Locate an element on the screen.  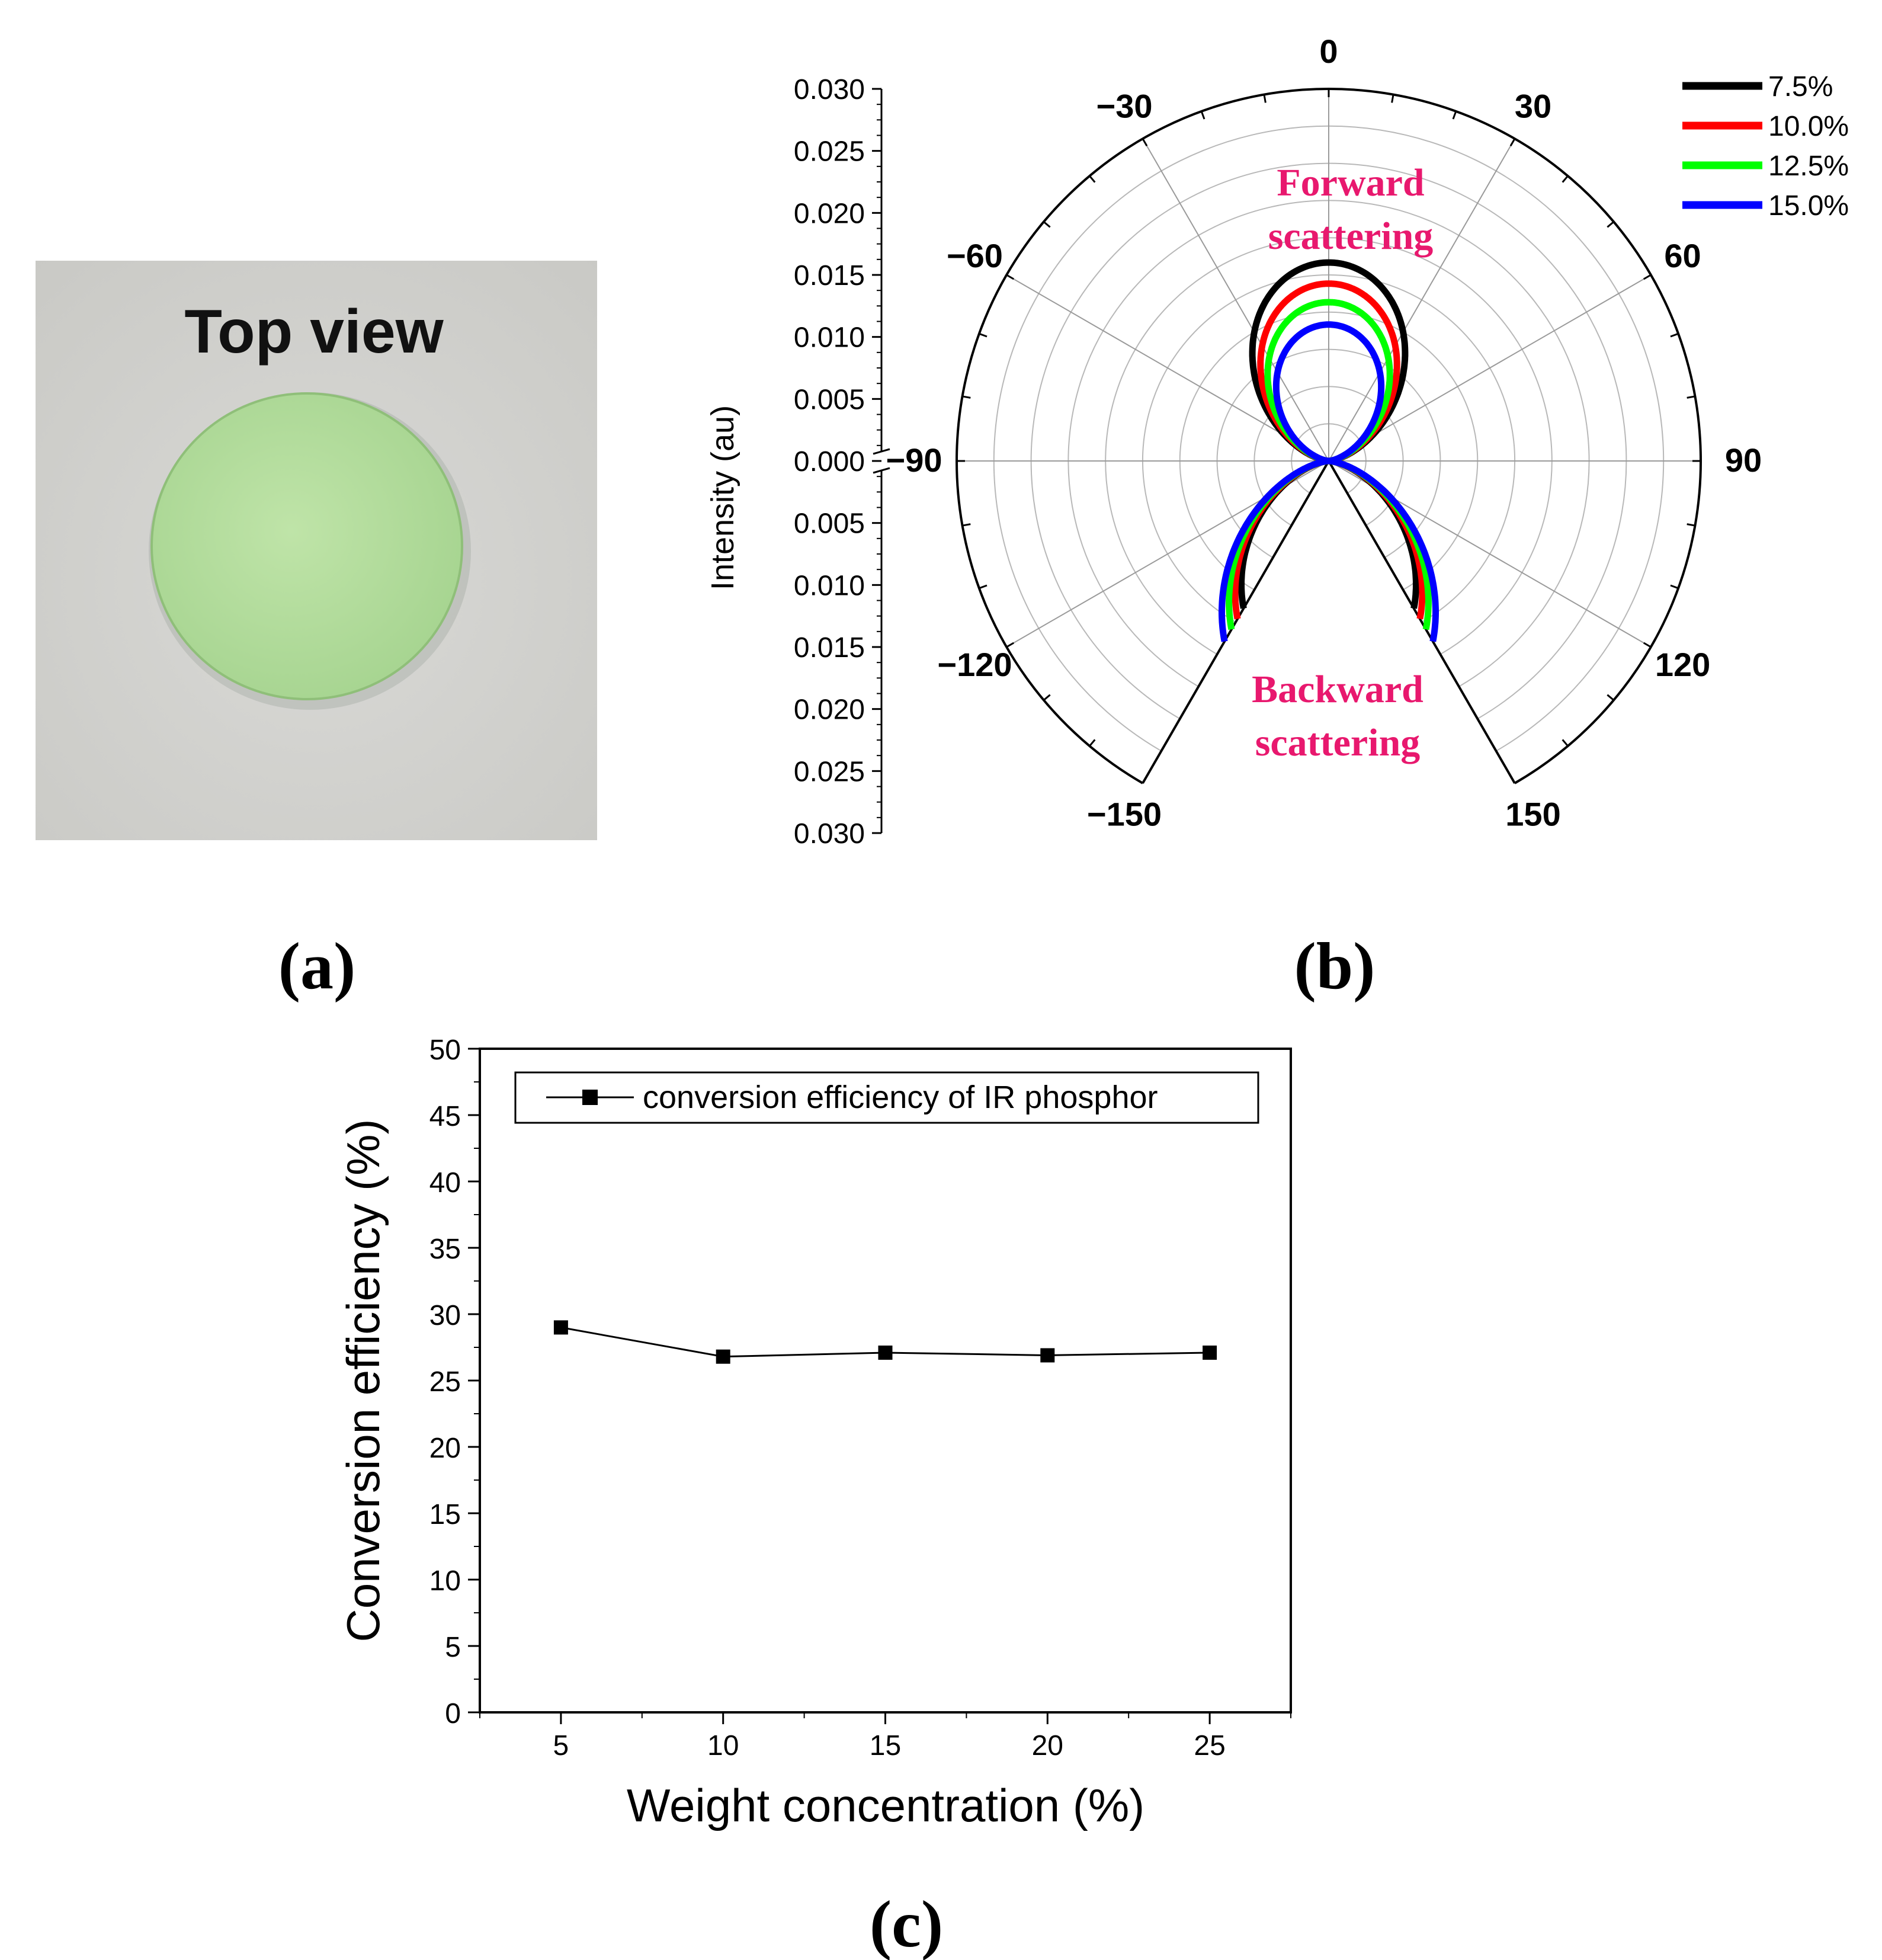
y-tick-label: 40 is located at coordinates (445, 1183).